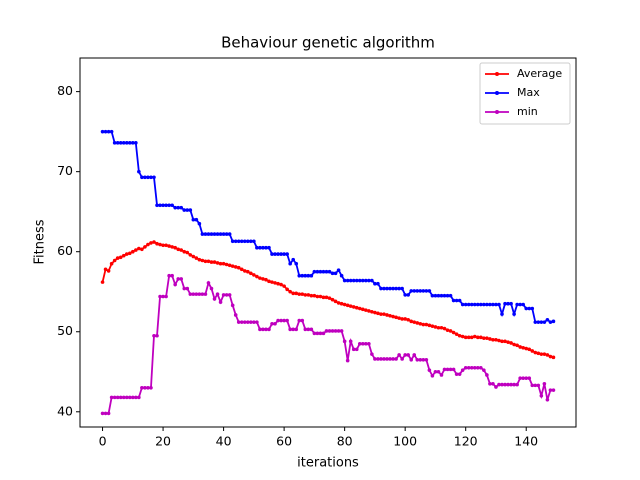 The image size is (640, 480). What do you see at coordinates (345, 441) in the screenshot?
I see `x-tick-label: 80` at bounding box center [345, 441].